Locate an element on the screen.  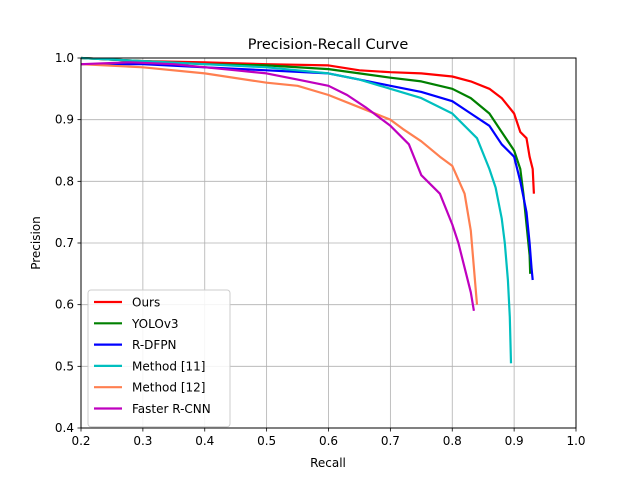
legend-box is located at coordinates (159, 358).